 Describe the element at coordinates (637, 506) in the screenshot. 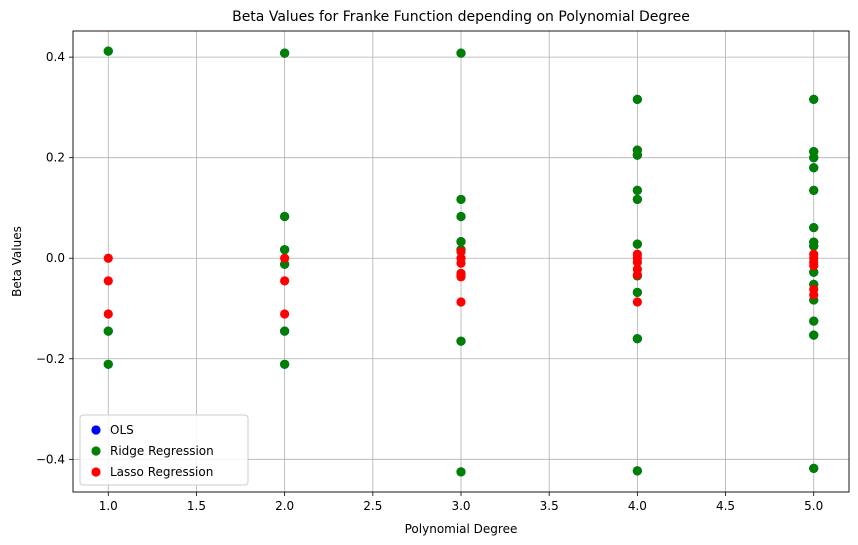

I see `x-tick-label: 4.0` at that location.